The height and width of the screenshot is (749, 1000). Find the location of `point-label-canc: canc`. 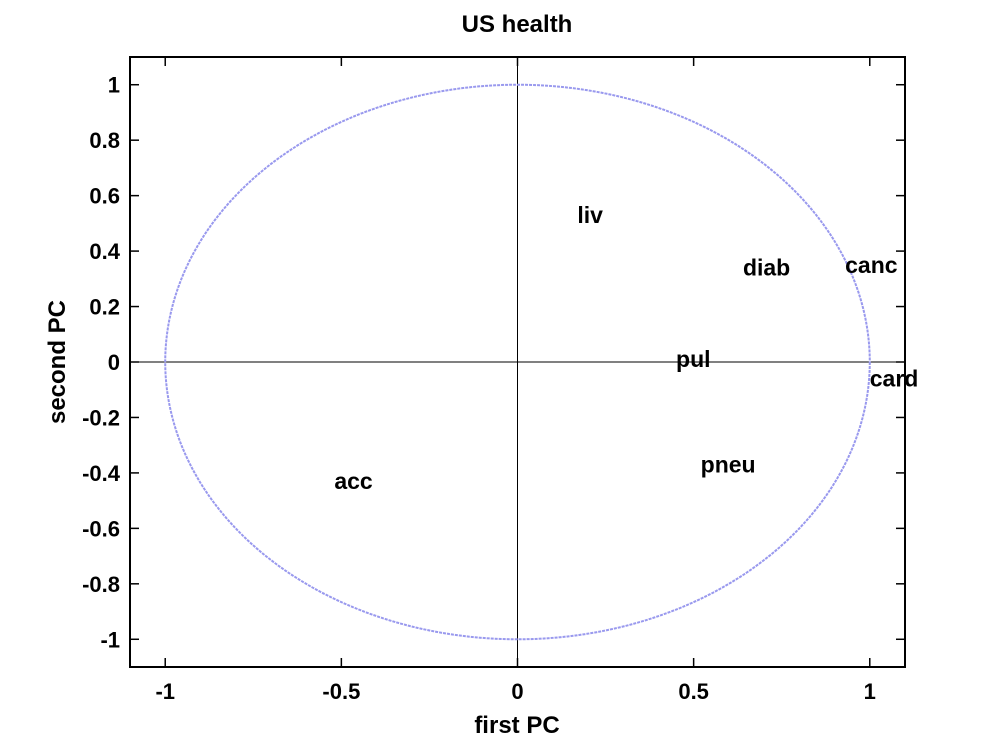

point-label-canc: canc is located at coordinates (871, 265).